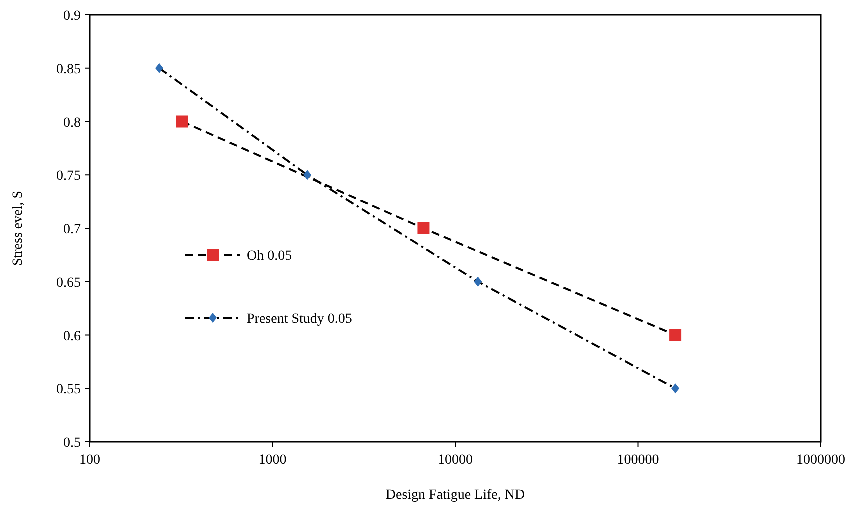 This screenshot has width=853, height=511. Describe the element at coordinates (821, 460) in the screenshot. I see `x-tick-label: 1000000` at that location.